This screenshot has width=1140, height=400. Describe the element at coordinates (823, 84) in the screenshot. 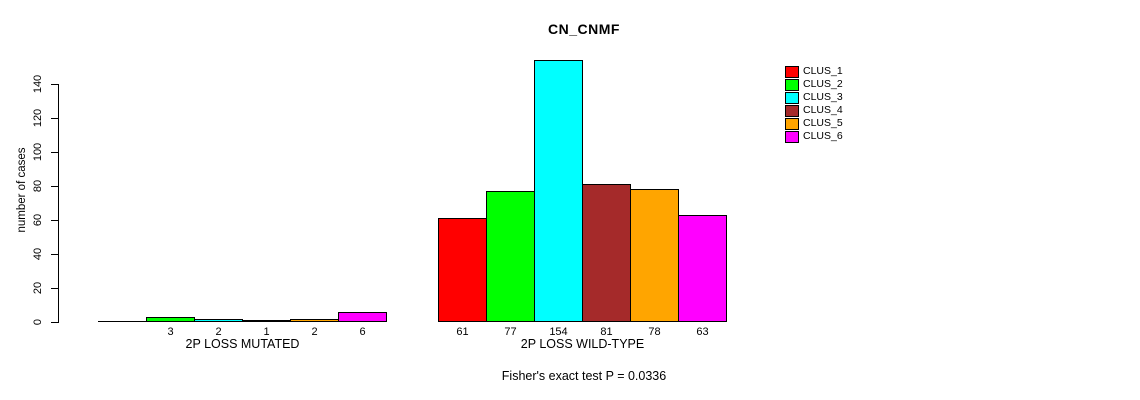

I see `legend-label: CLUS_2` at that location.